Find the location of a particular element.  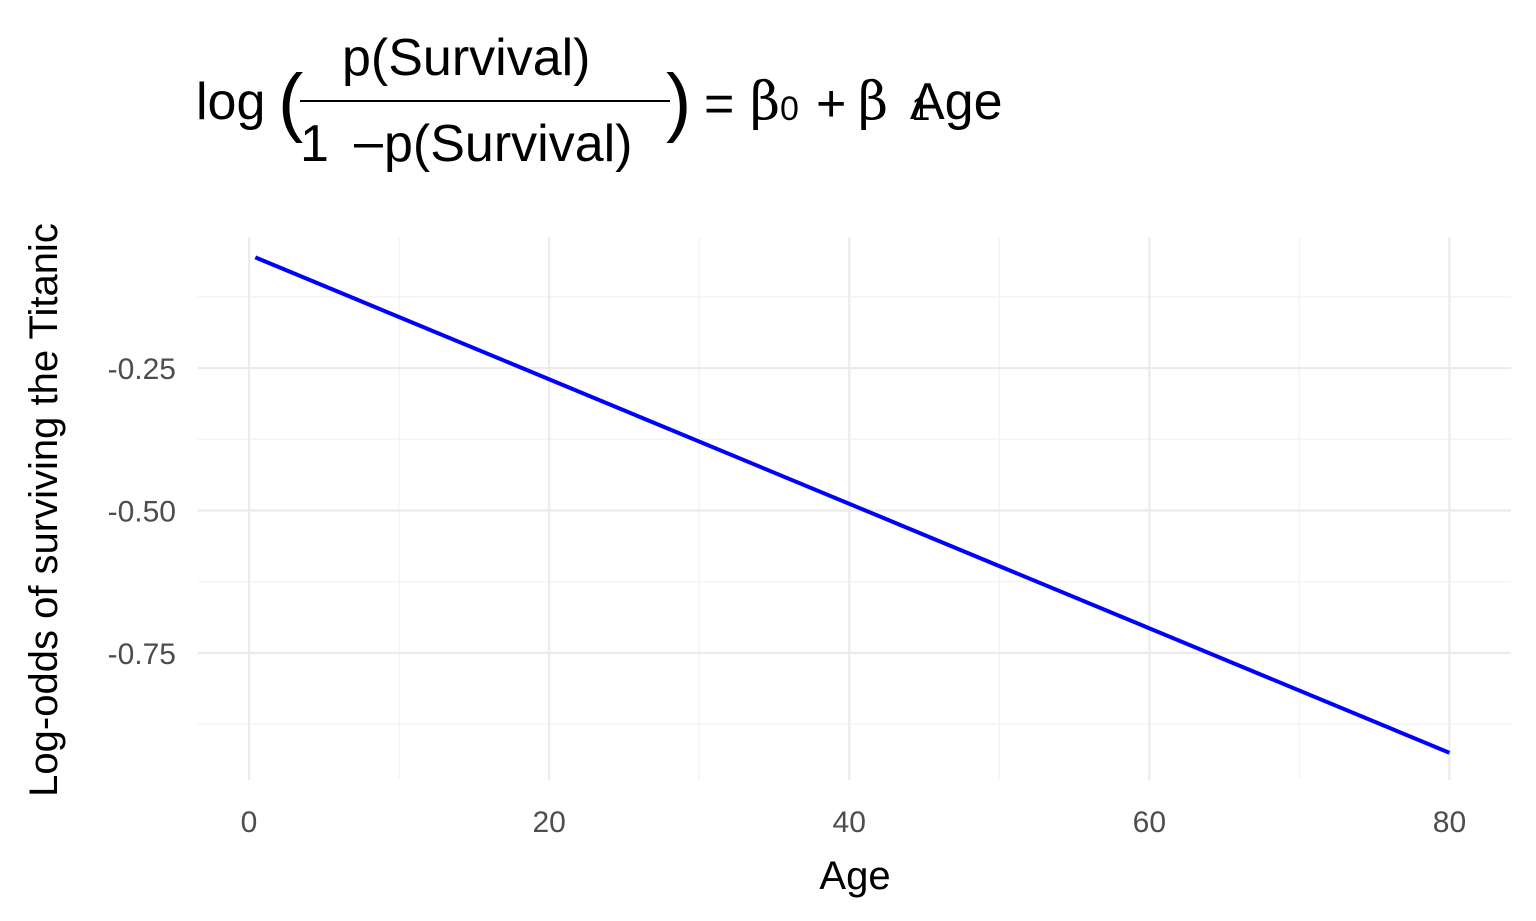

title-beta0: β is located at coordinates (765, 102).